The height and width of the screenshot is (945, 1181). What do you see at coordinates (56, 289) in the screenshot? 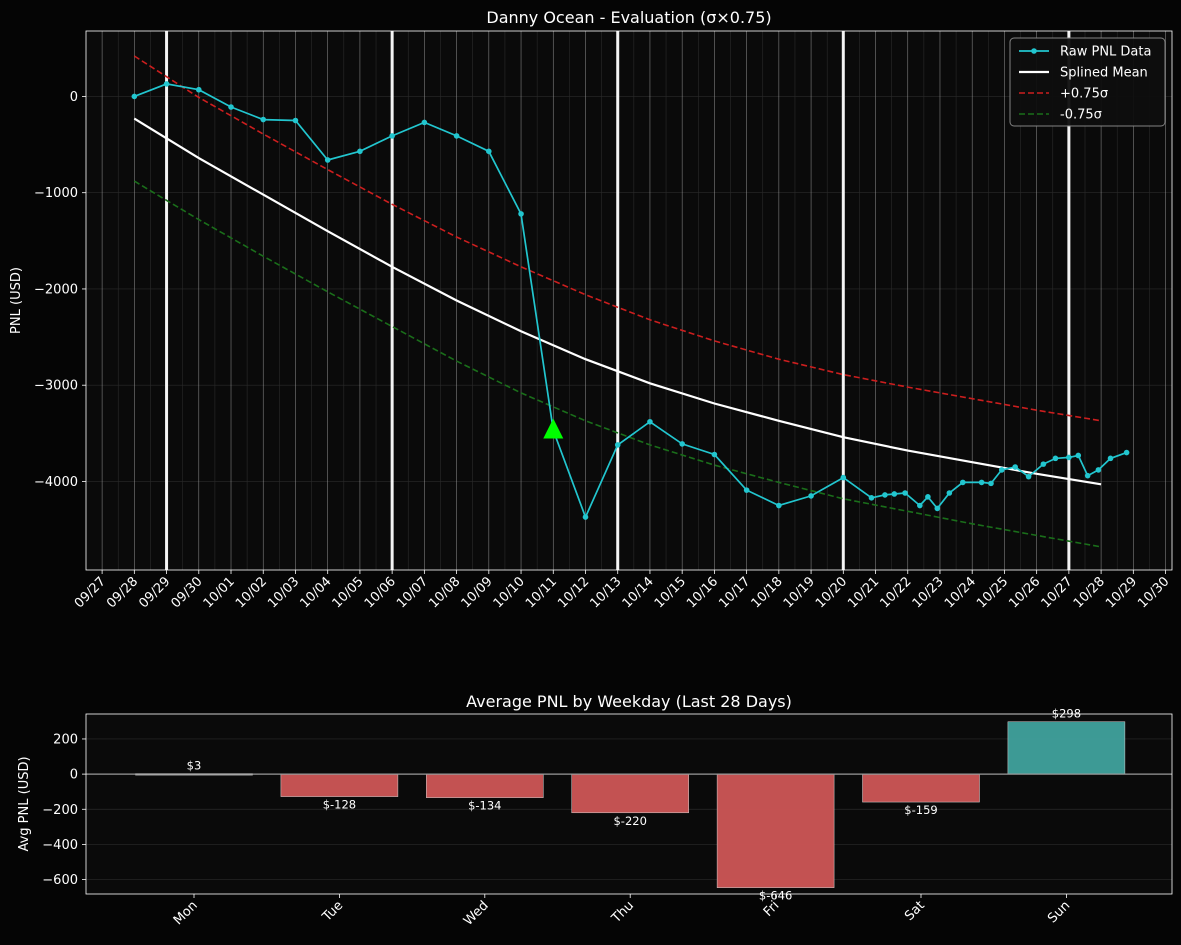
I see `y-tick-label: −2000` at bounding box center [56, 289].